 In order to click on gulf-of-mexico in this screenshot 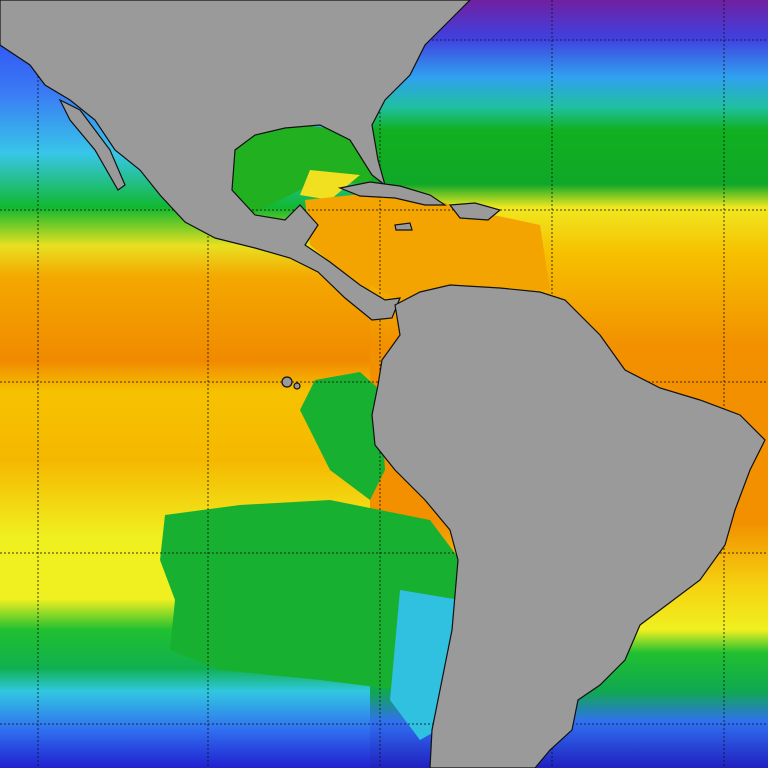, I will do `click(306, 170)`.